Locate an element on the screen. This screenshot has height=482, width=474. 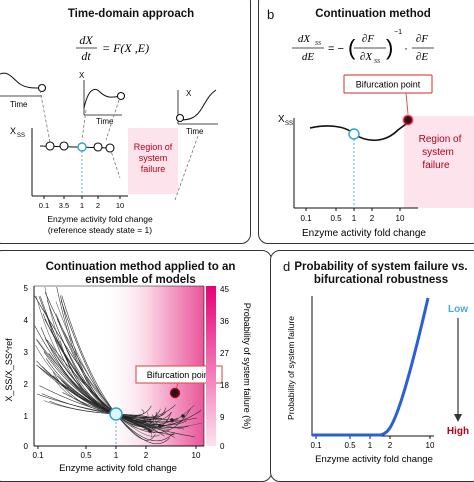
panel-b-equation: dX SS dE = − ( ∂F ∂X SS ) −1 · ∂F ∂E is located at coordinates (363, 47).